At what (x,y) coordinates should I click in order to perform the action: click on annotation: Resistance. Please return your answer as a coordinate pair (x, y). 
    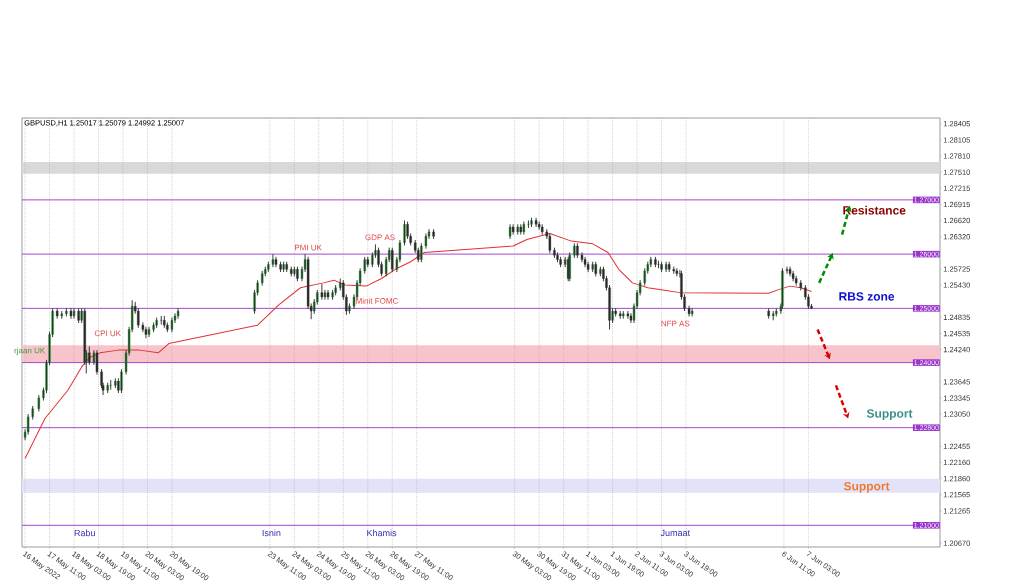
    Looking at the image, I should click on (874, 210).